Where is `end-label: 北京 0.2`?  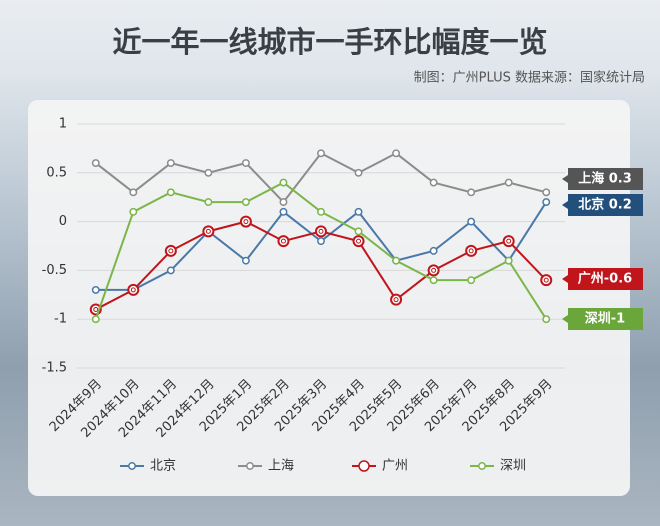
end-label: 北京 0.2 is located at coordinates (605, 205).